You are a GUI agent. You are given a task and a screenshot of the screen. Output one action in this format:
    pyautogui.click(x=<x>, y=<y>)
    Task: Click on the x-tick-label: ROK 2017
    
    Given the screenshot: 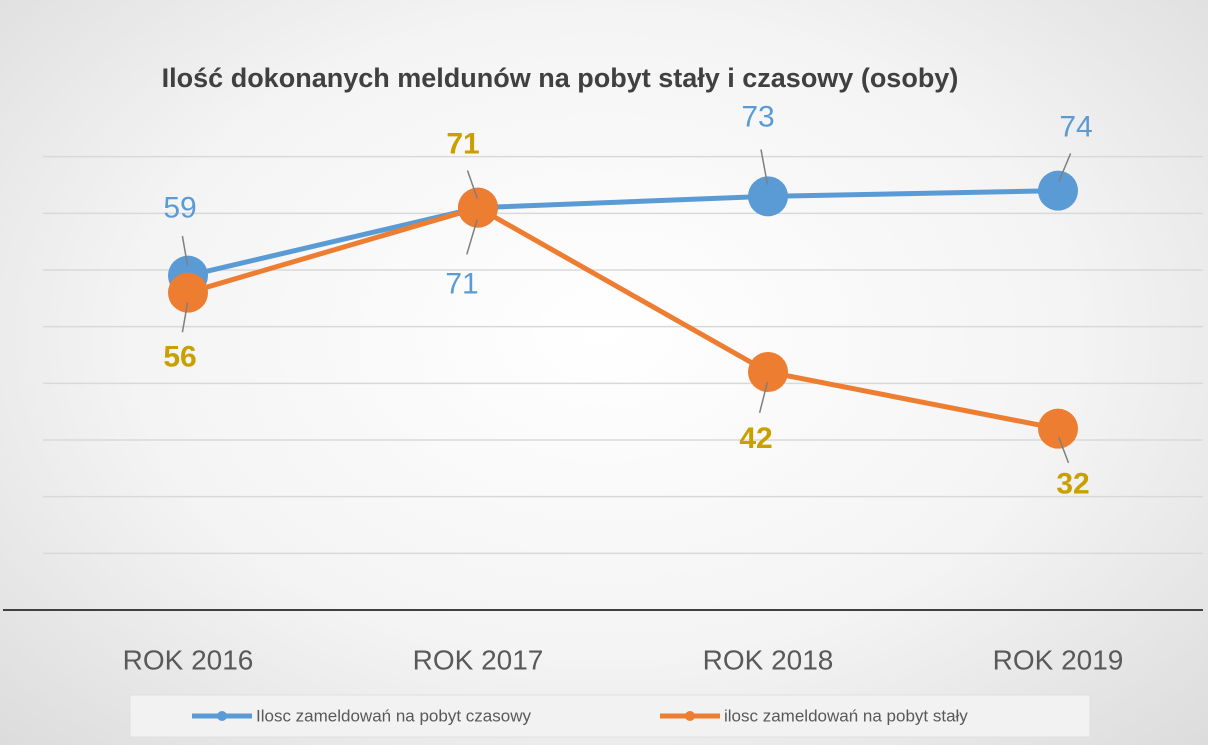 What is the action you would take?
    pyautogui.click(x=478, y=659)
    